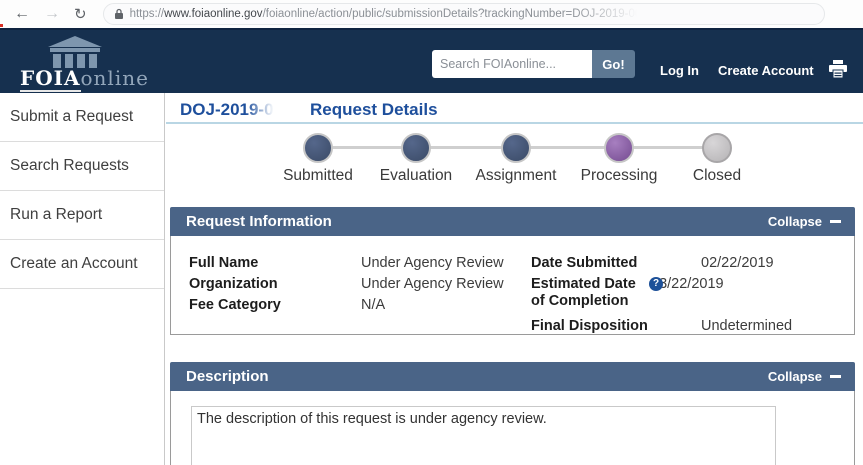  What do you see at coordinates (82, 215) in the screenshot?
I see `sidebar-item-run-report: Run a Report` at bounding box center [82, 215].